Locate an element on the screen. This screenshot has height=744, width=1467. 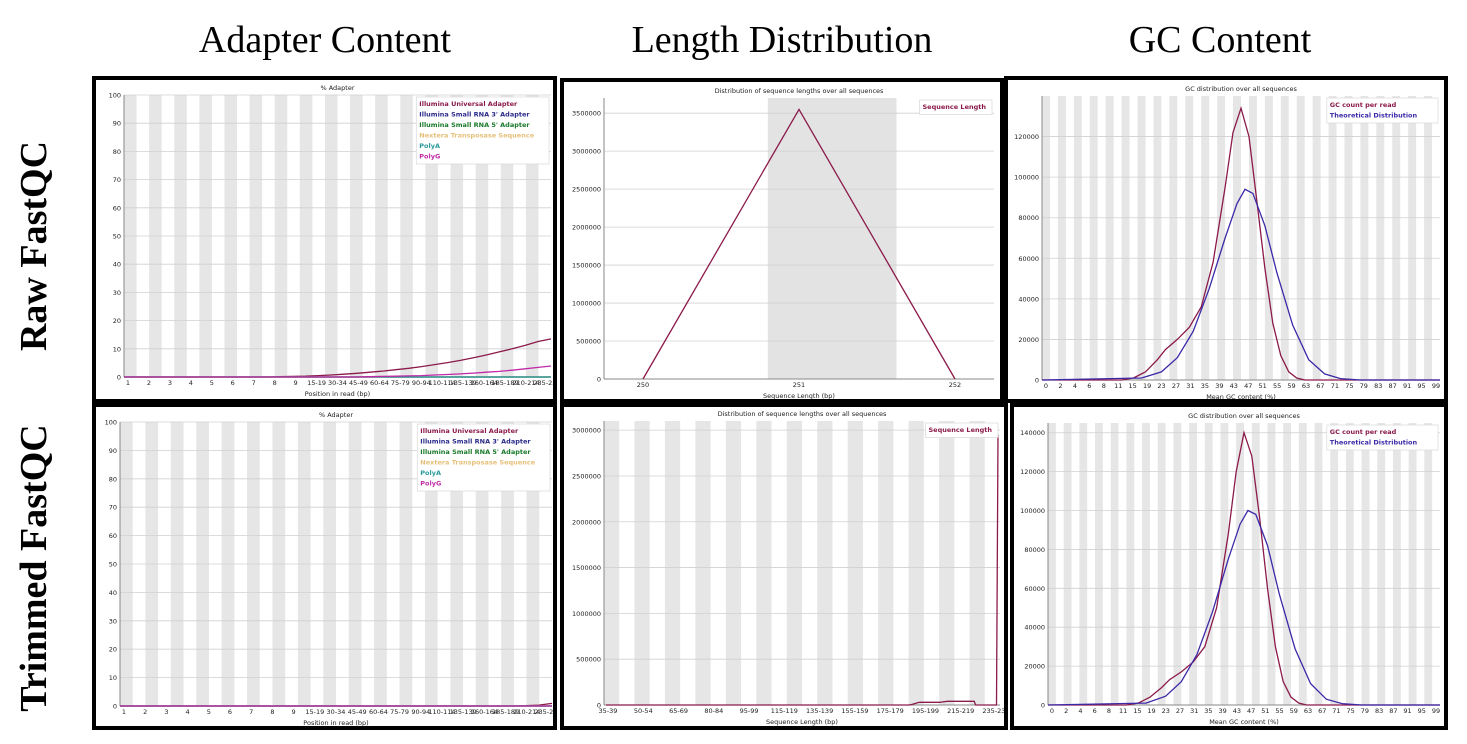
y-tick-label: 40 is located at coordinates (117, 265).